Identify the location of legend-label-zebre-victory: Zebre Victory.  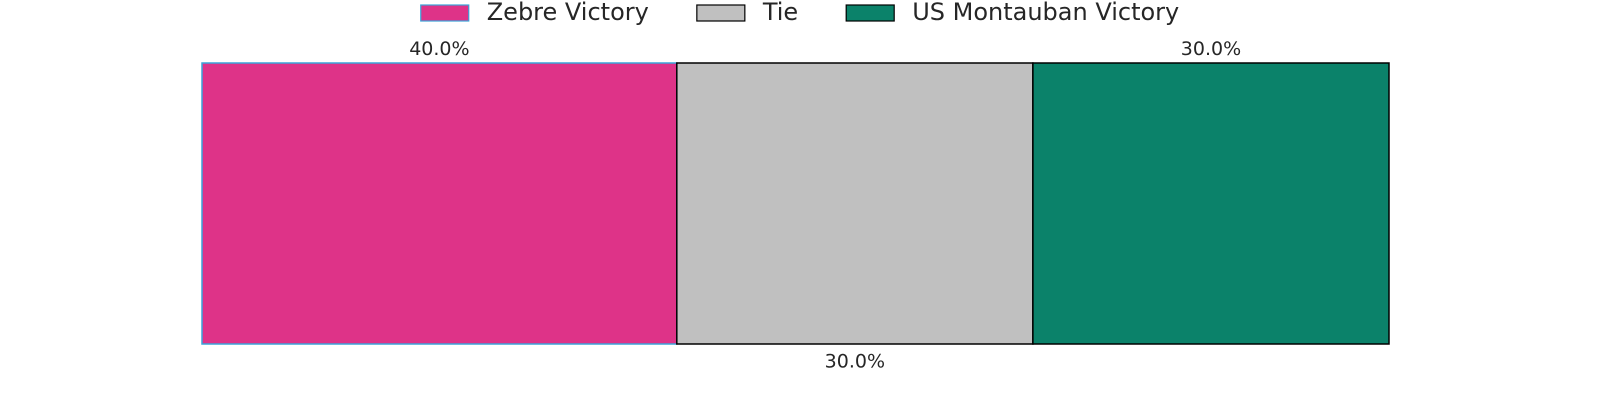
(568, 13).